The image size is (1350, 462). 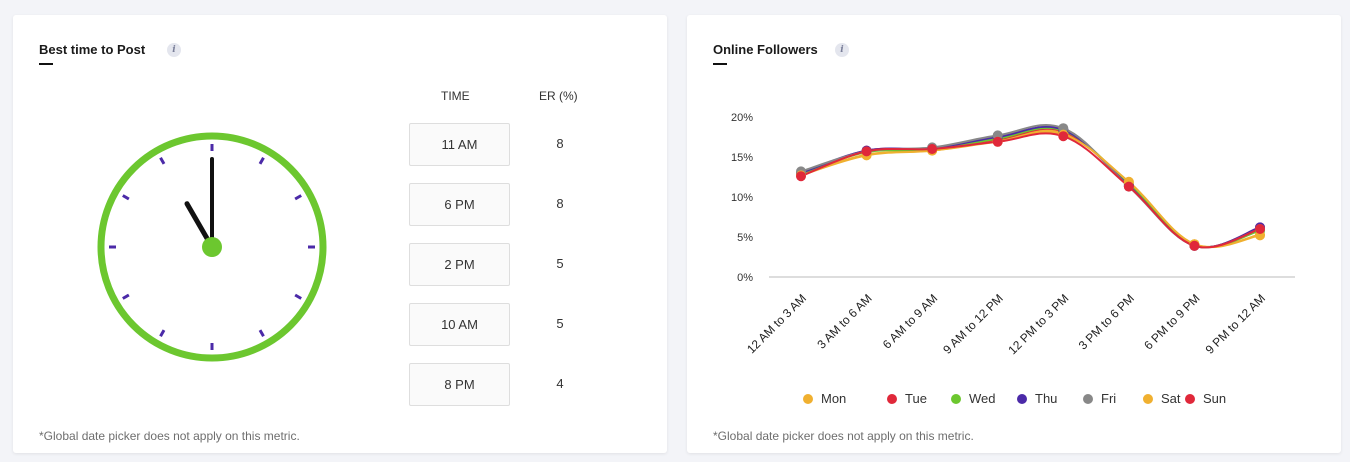 What do you see at coordinates (745, 238) in the screenshot?
I see `y-tick-label: 5%` at bounding box center [745, 238].